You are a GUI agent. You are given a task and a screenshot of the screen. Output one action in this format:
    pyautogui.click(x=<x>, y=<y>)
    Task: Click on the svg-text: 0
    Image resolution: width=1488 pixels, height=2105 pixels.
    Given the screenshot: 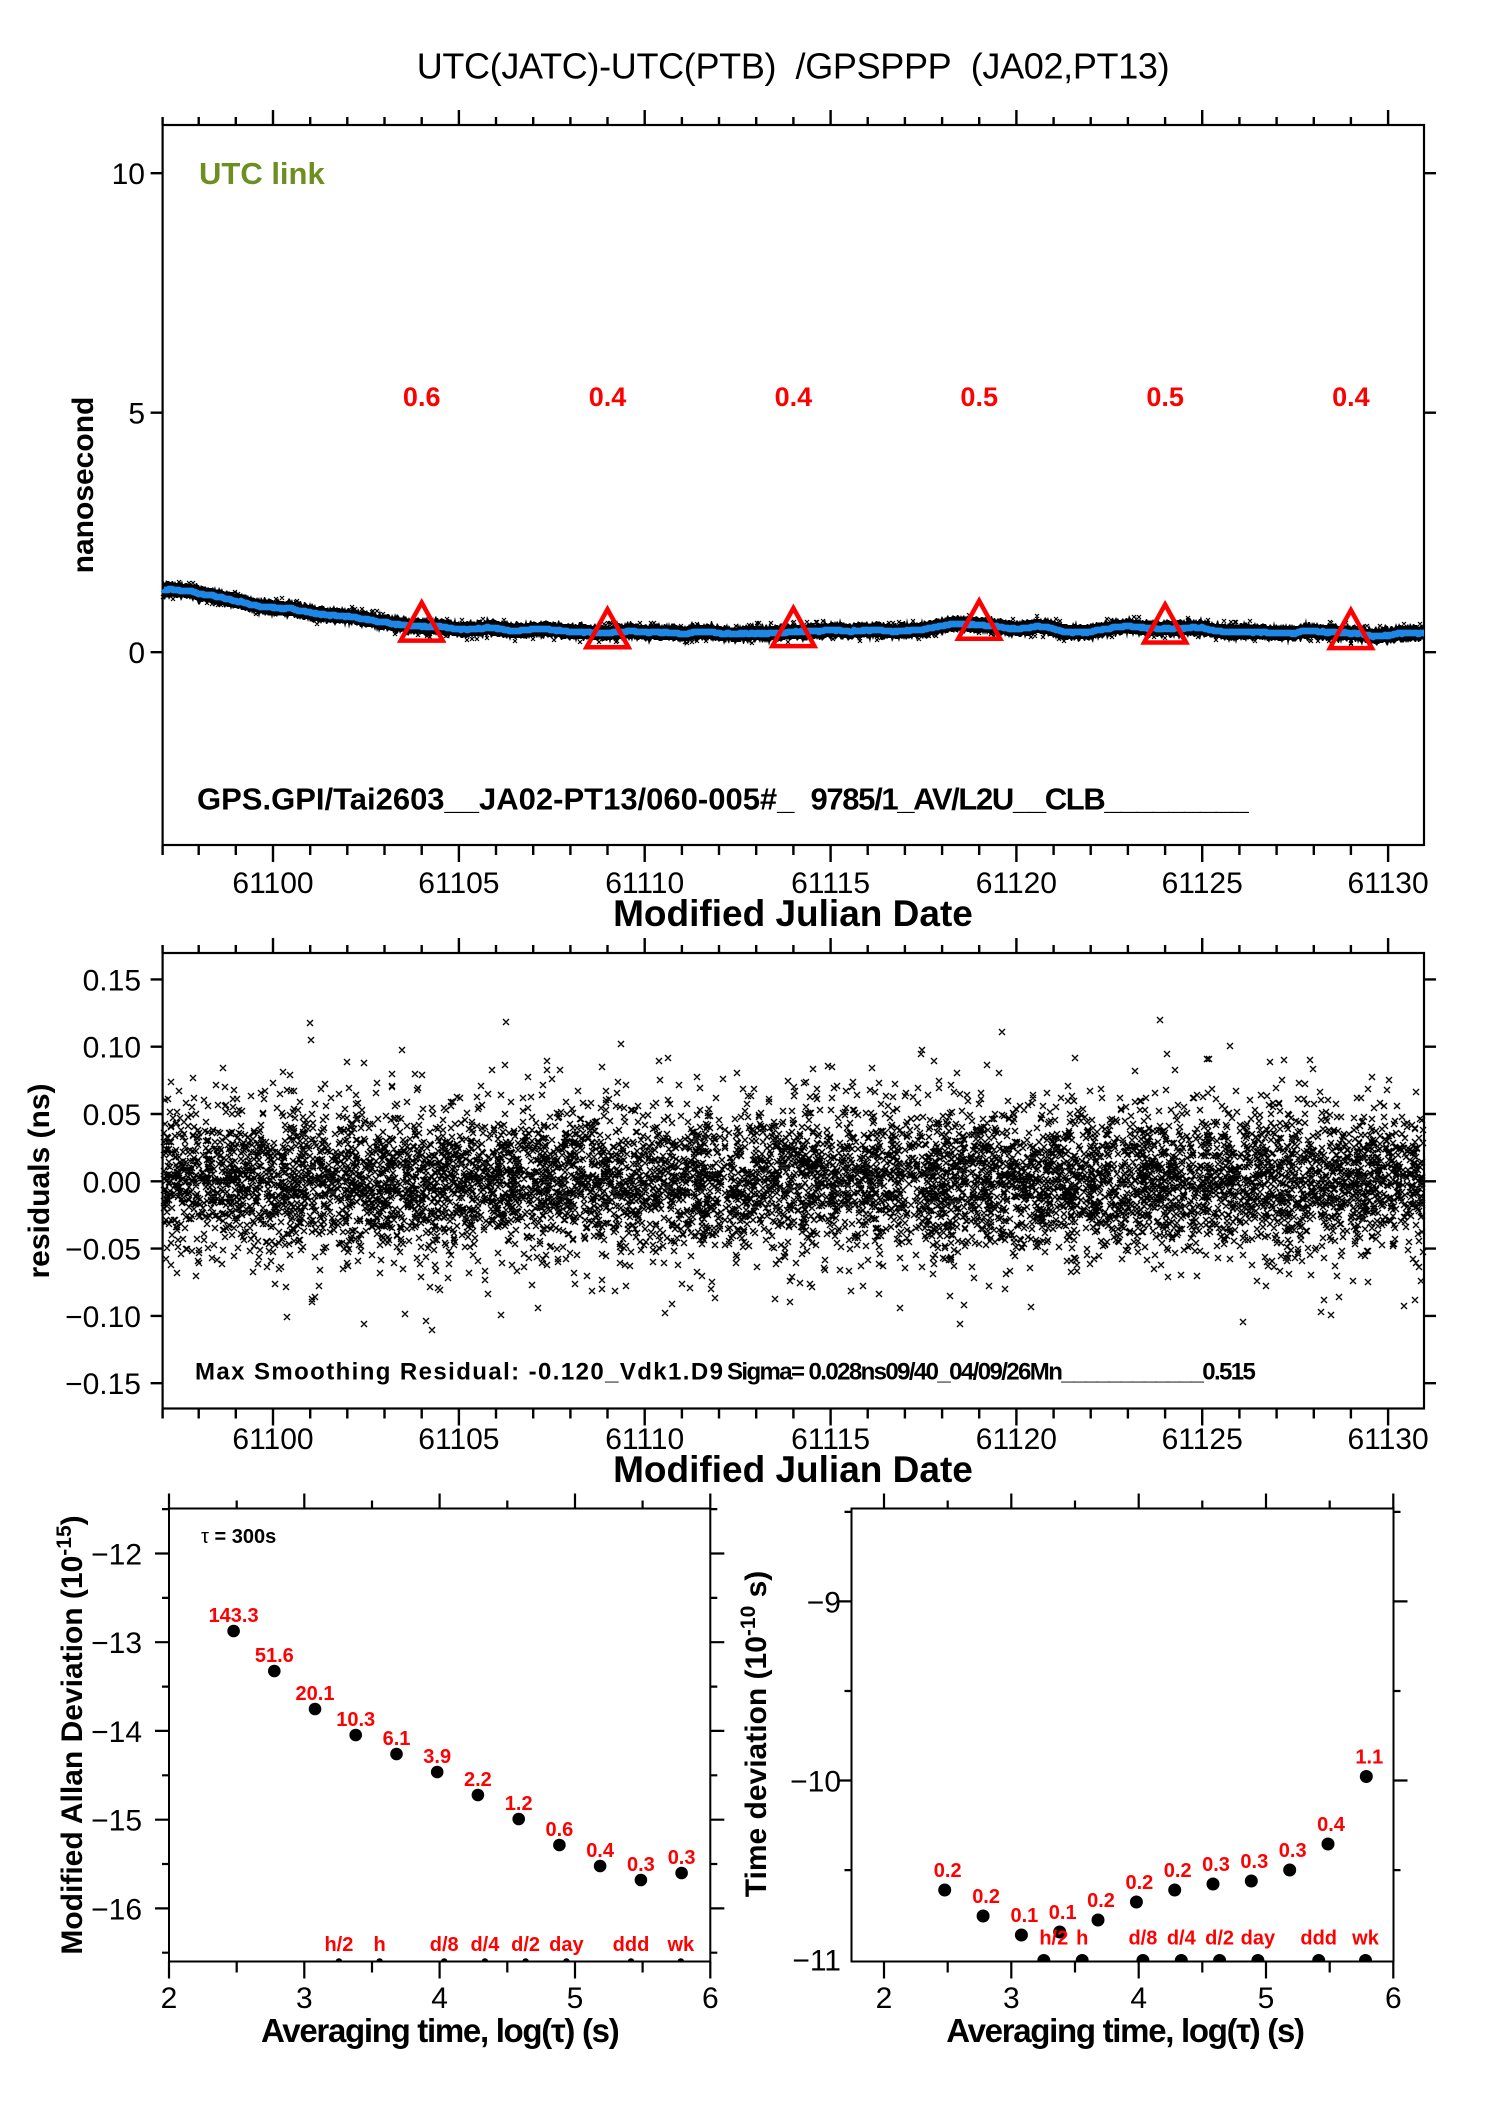 What is the action you would take?
    pyautogui.click(x=136, y=653)
    